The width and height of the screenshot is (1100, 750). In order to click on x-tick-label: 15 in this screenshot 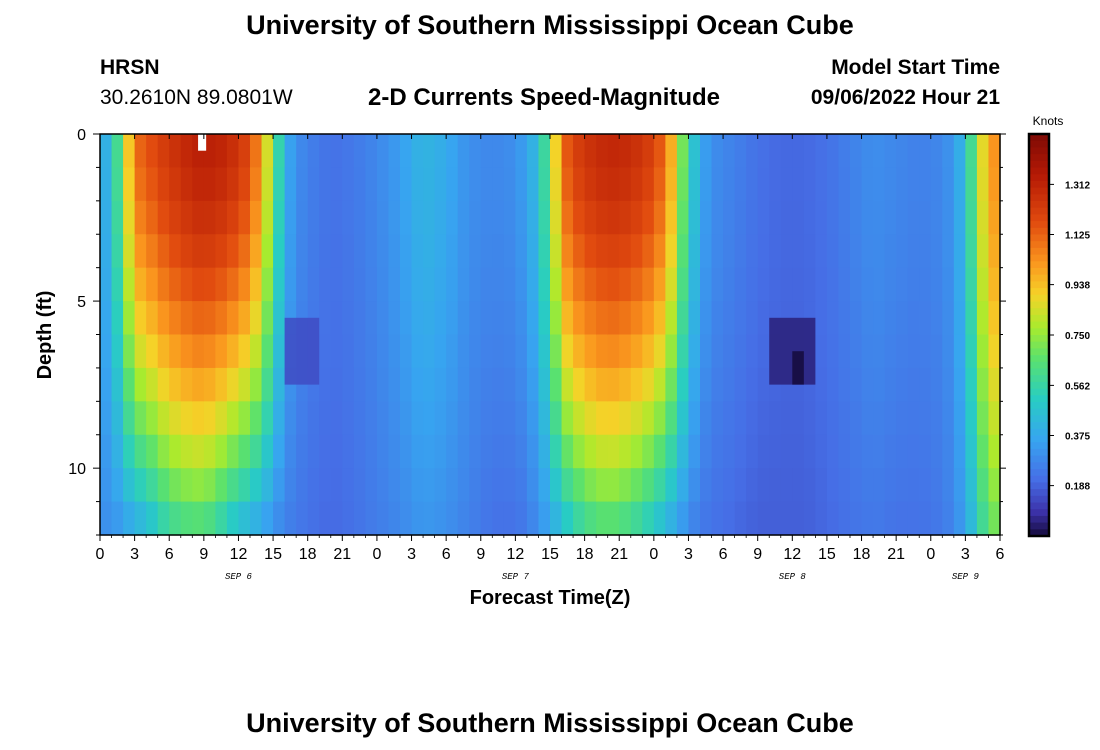, I will do `click(273, 554)`.